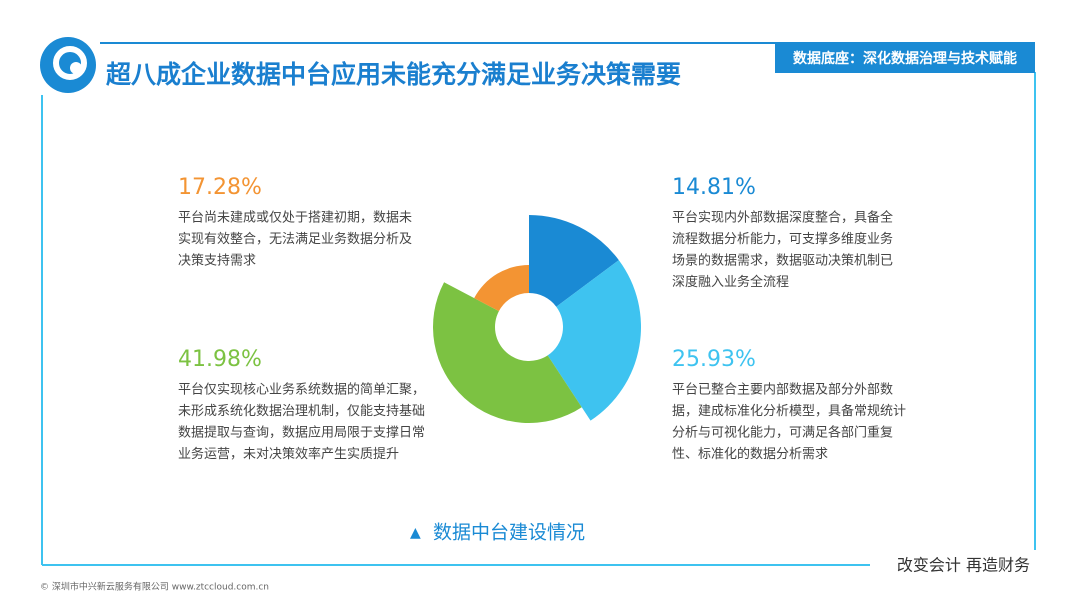 The width and height of the screenshot is (1080, 607). Describe the element at coordinates (963, 565) in the screenshot. I see `slogan: 改变会计 再造财务` at that location.